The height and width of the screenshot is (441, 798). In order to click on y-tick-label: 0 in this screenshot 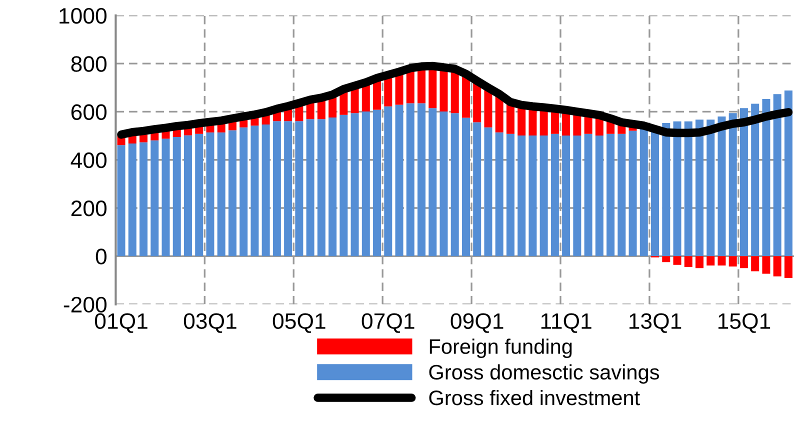, I will do `click(101, 256)`.